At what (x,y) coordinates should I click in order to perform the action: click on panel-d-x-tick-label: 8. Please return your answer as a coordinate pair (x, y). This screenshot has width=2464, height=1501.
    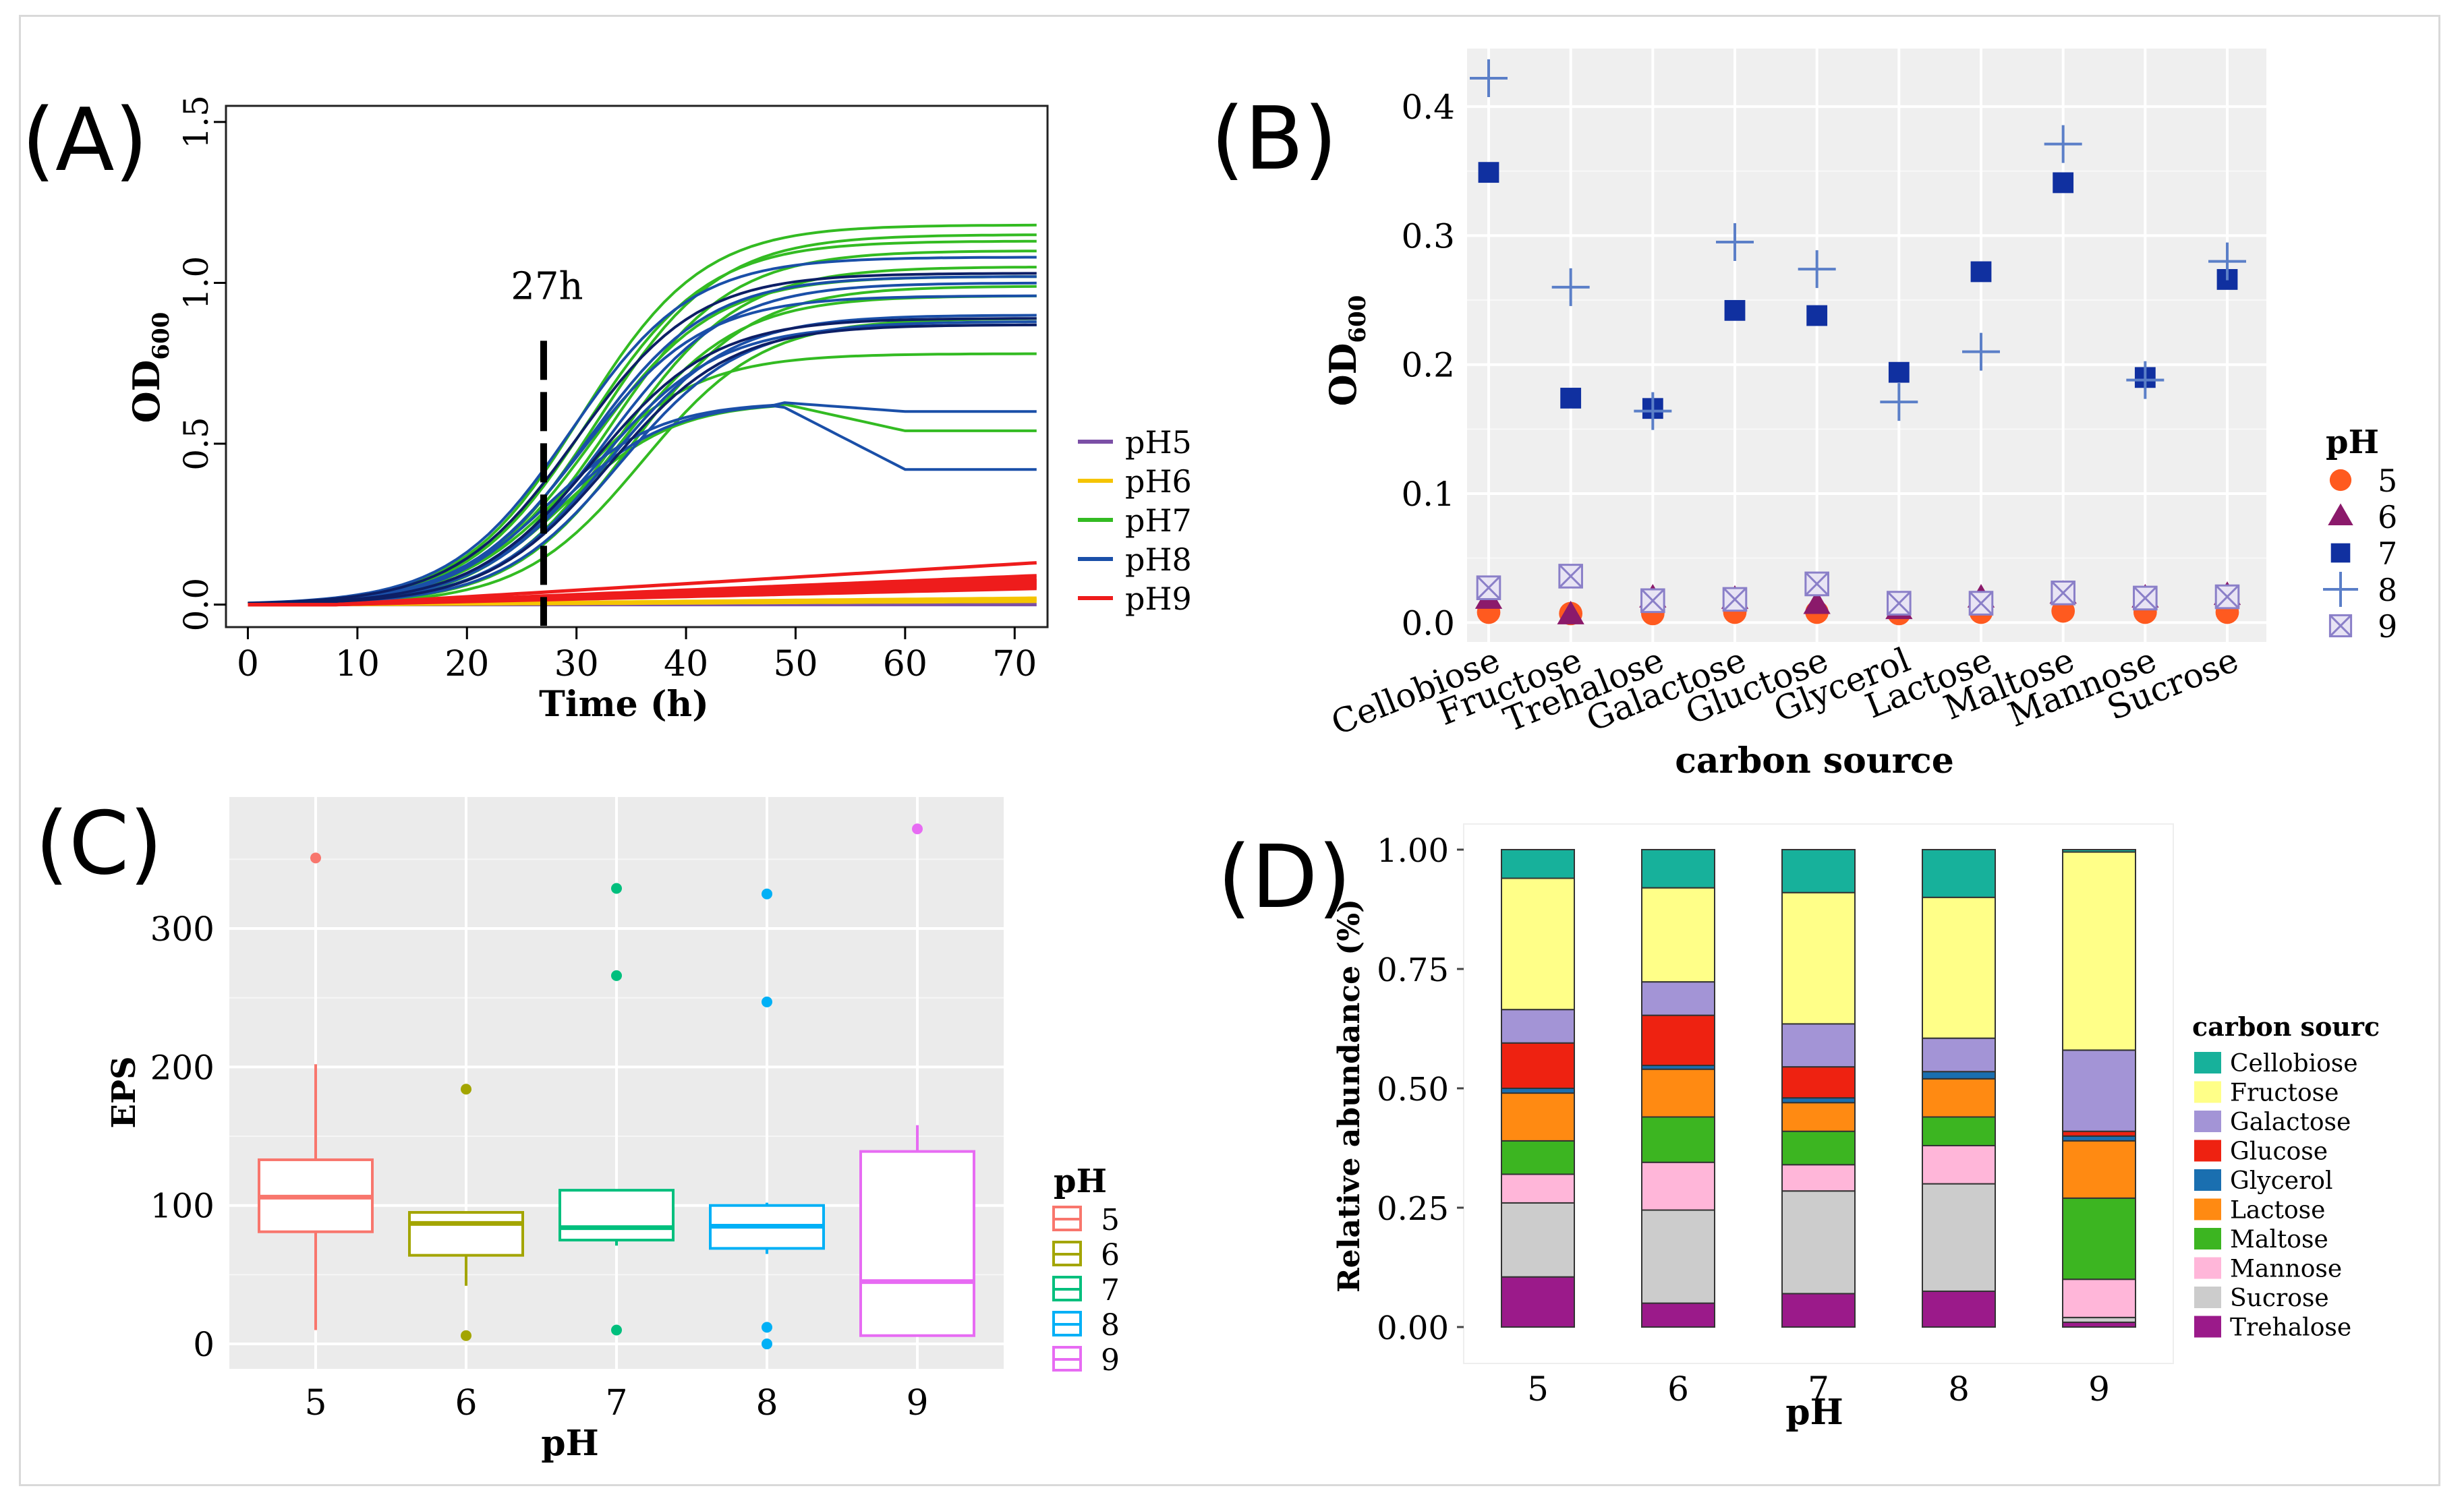
    Looking at the image, I should click on (1959, 1389).